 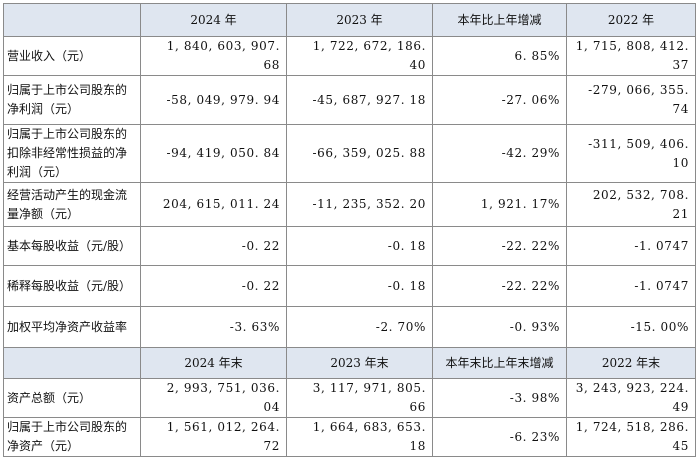 I want to click on header-cell-change: 本年比上年增减, so click(x=499, y=20).